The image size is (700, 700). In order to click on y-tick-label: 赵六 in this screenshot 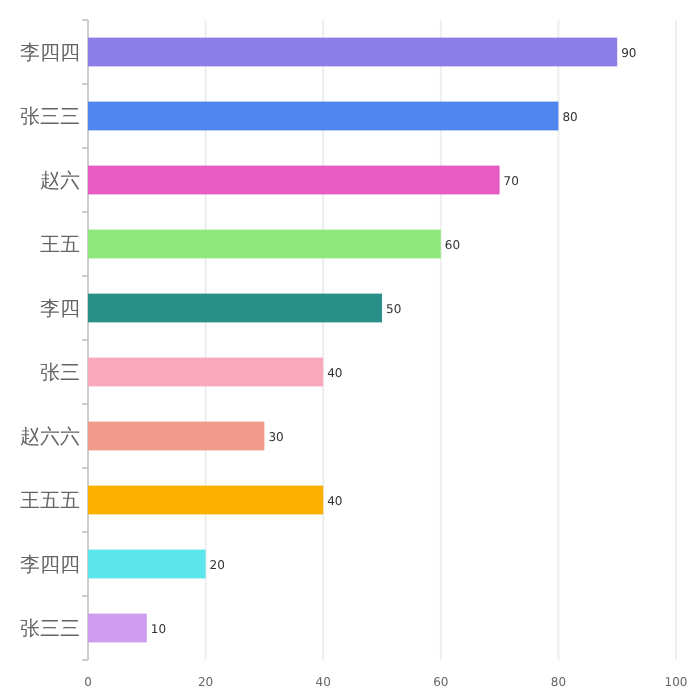, I will do `click(60, 181)`.